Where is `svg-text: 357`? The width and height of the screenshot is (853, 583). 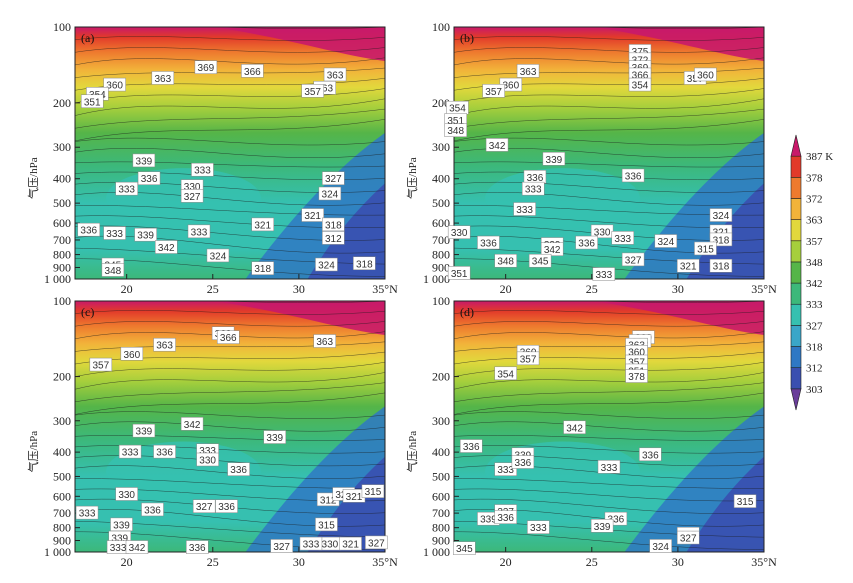
svg-text: 357 is located at coordinates (493, 92).